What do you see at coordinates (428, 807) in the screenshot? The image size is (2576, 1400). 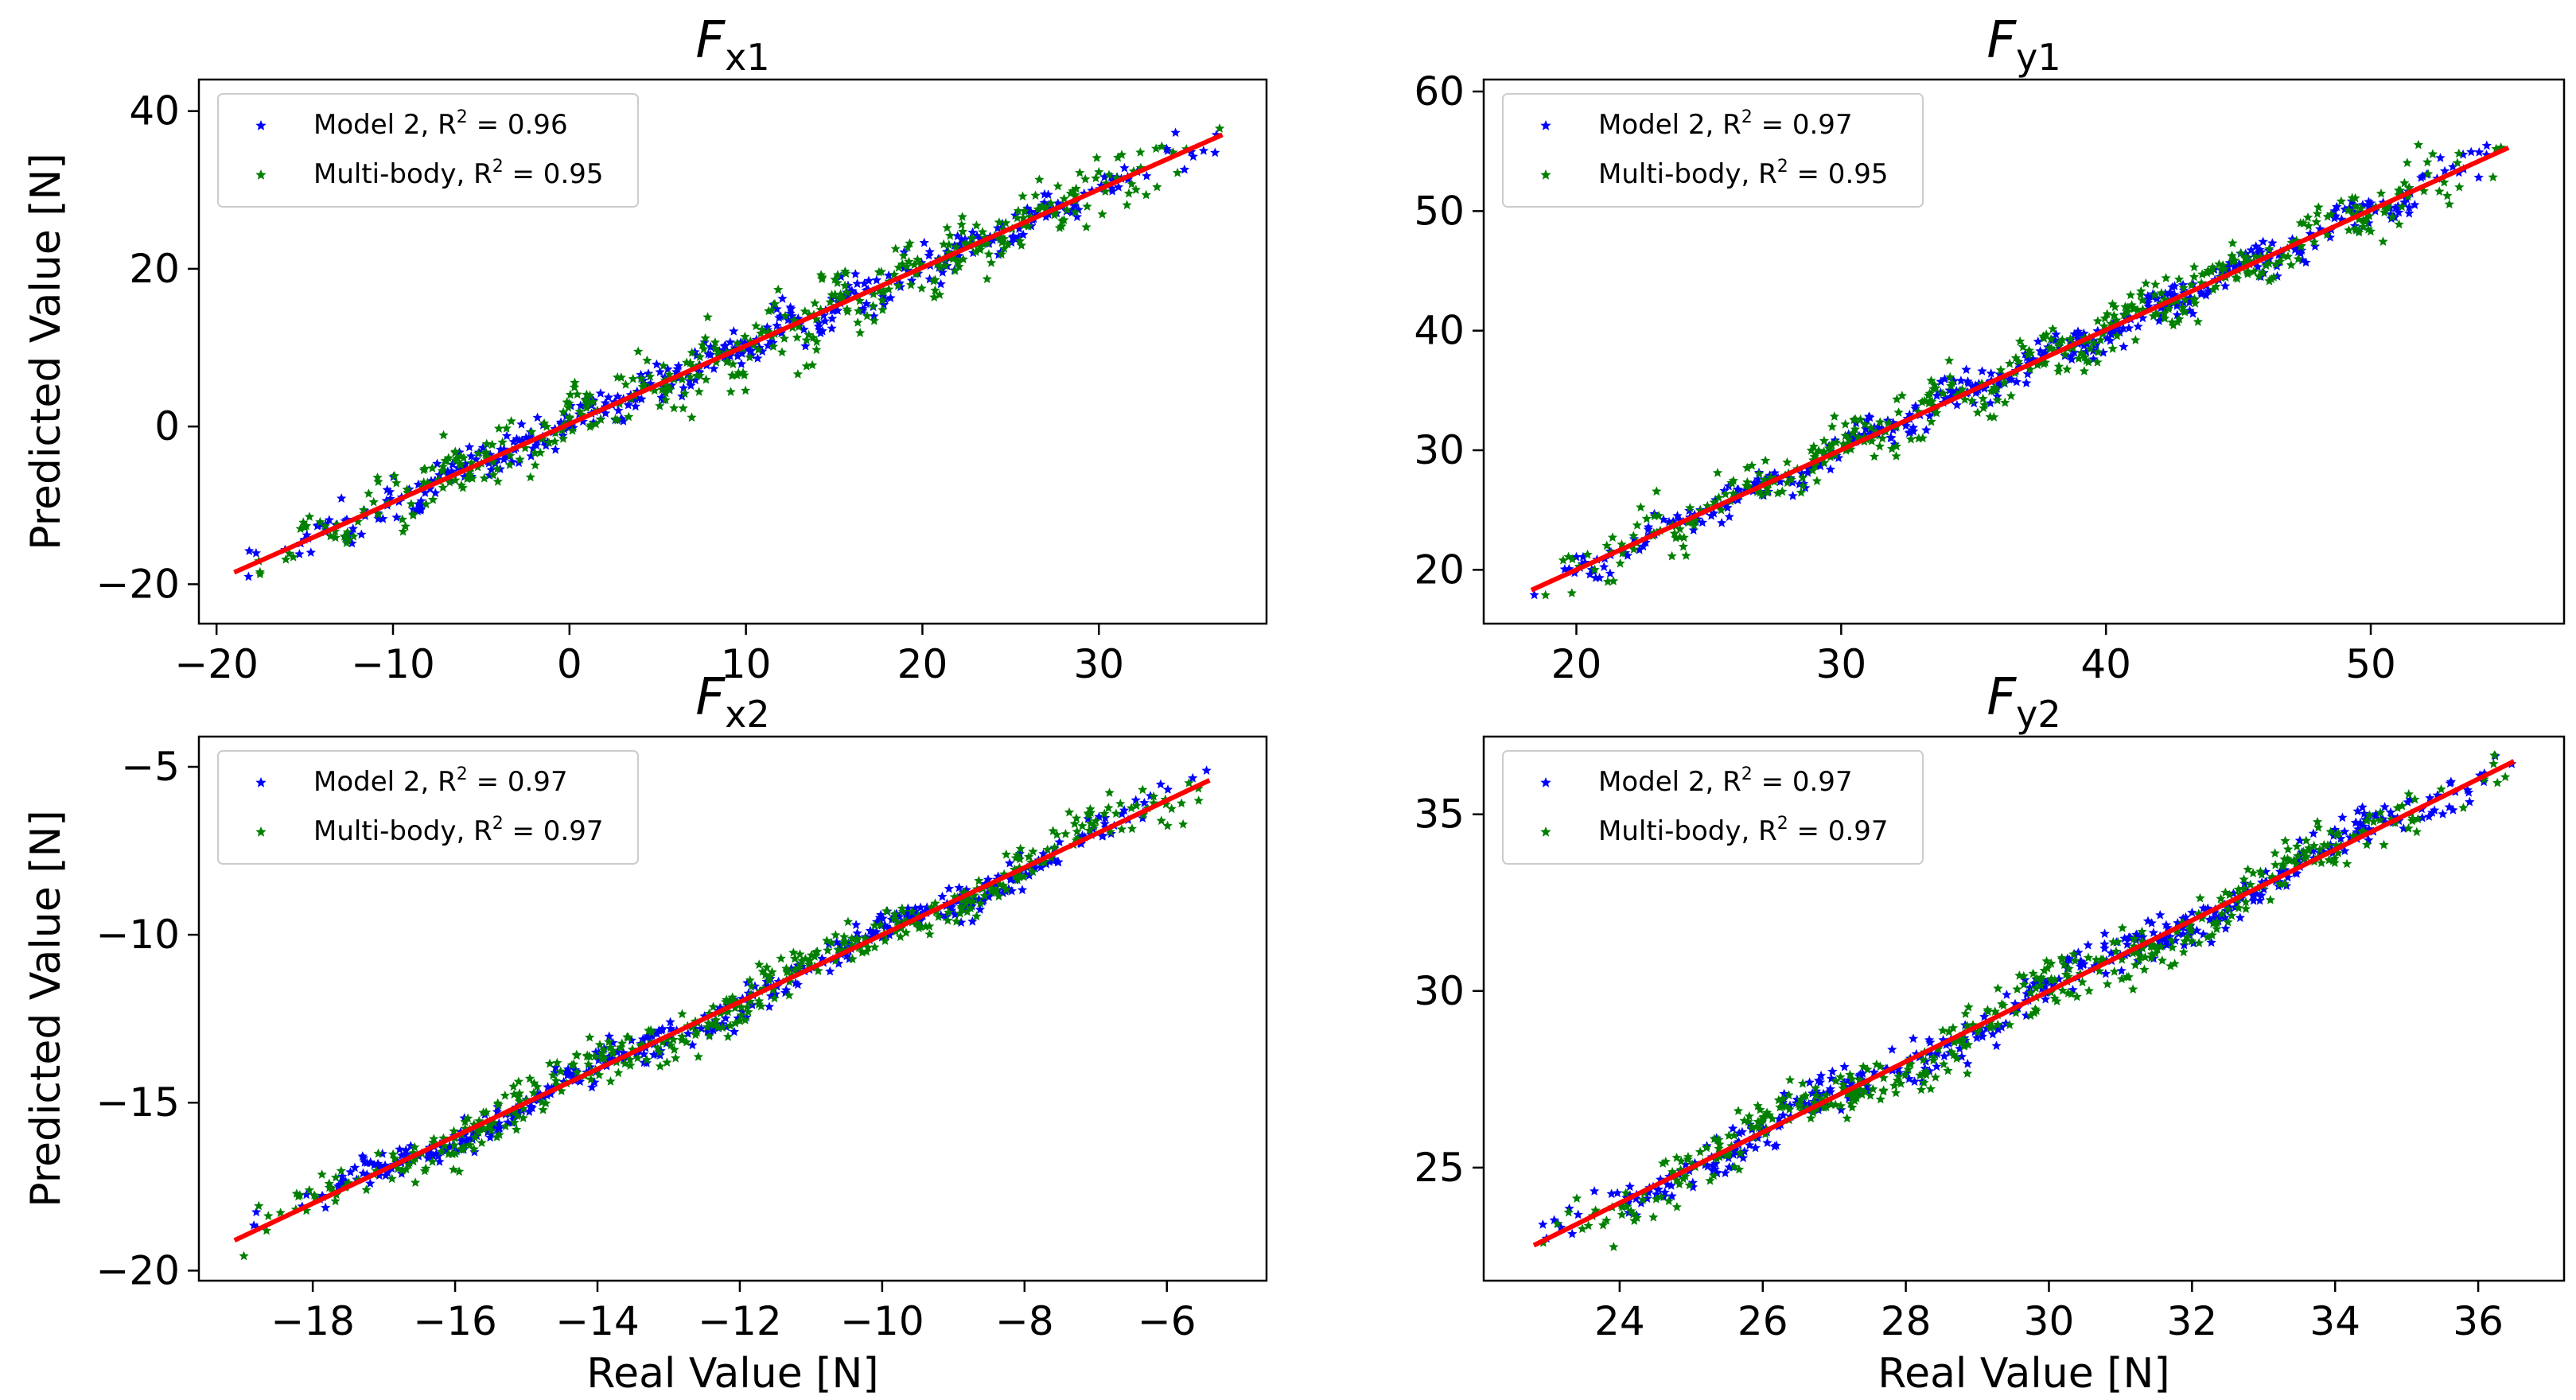 I see `legend: Model 2, R2 = 0.97 Multi-body, R2 = 0.97` at bounding box center [428, 807].